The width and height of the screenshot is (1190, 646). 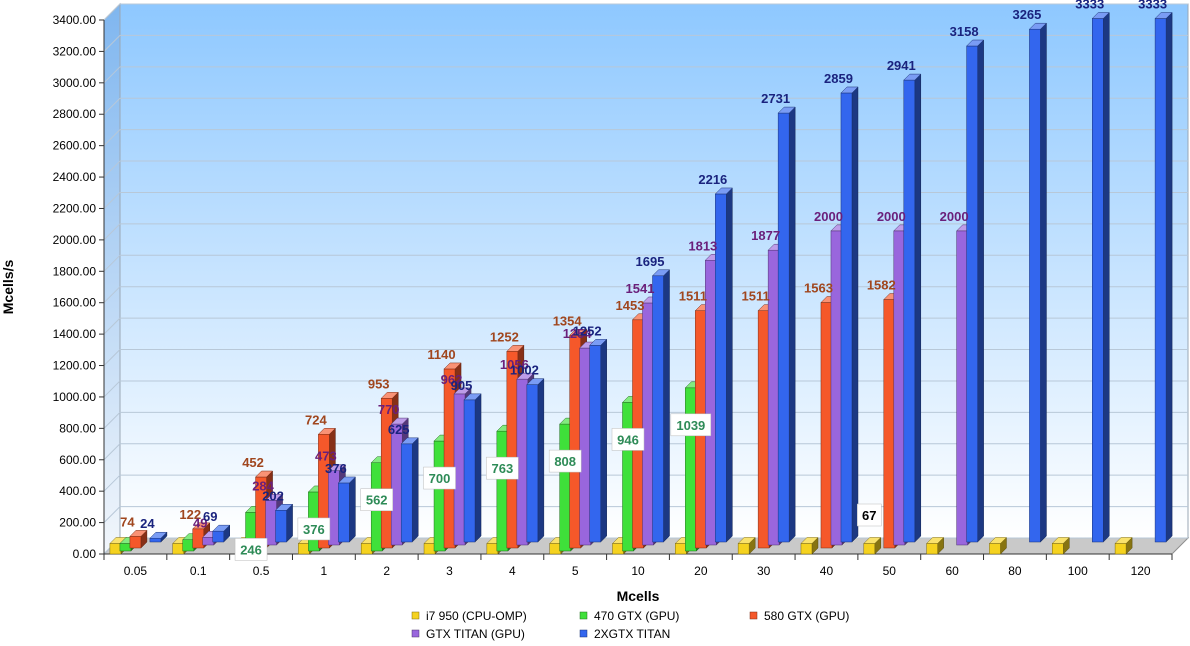 I want to click on data-label-text: 49, so click(x=200, y=522).